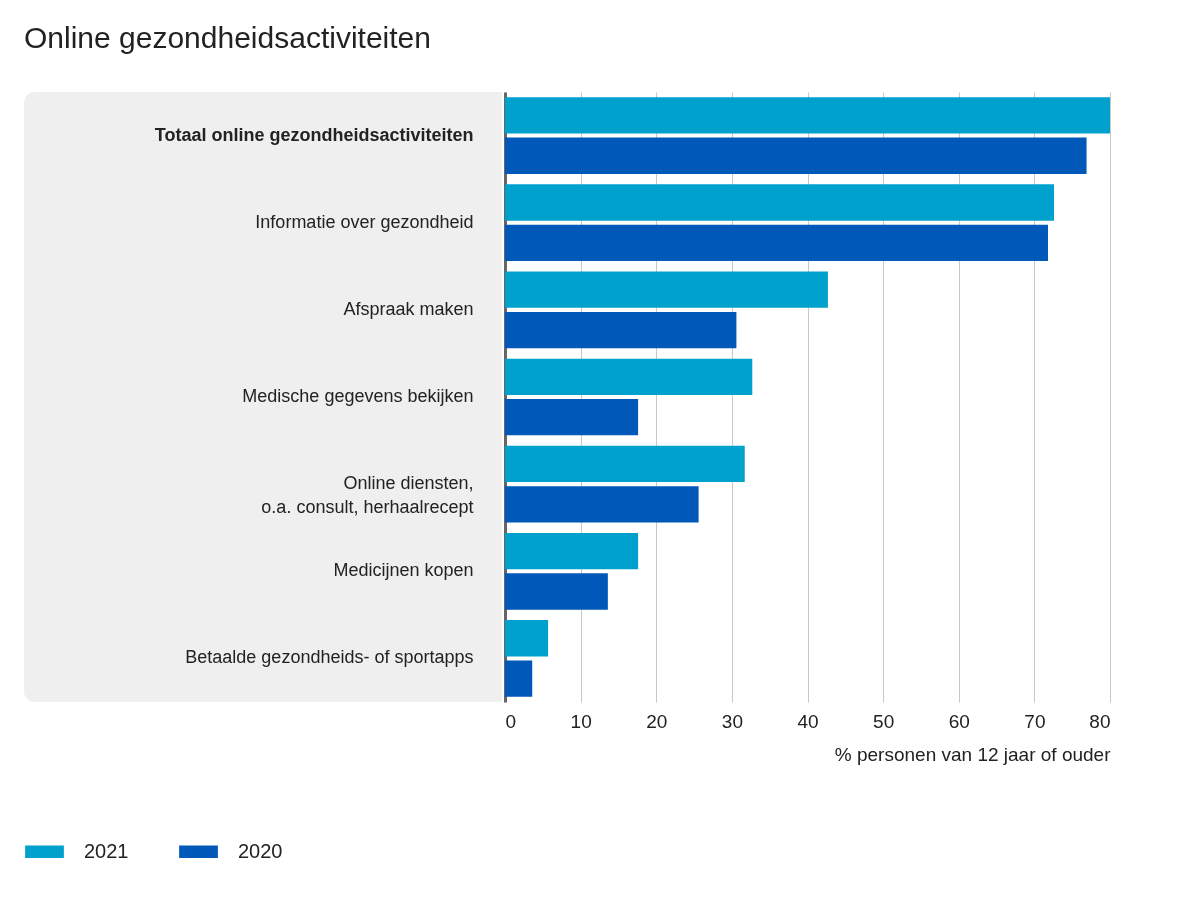 The height and width of the screenshot is (900, 1200). I want to click on x-tick-label: 0, so click(511, 721).